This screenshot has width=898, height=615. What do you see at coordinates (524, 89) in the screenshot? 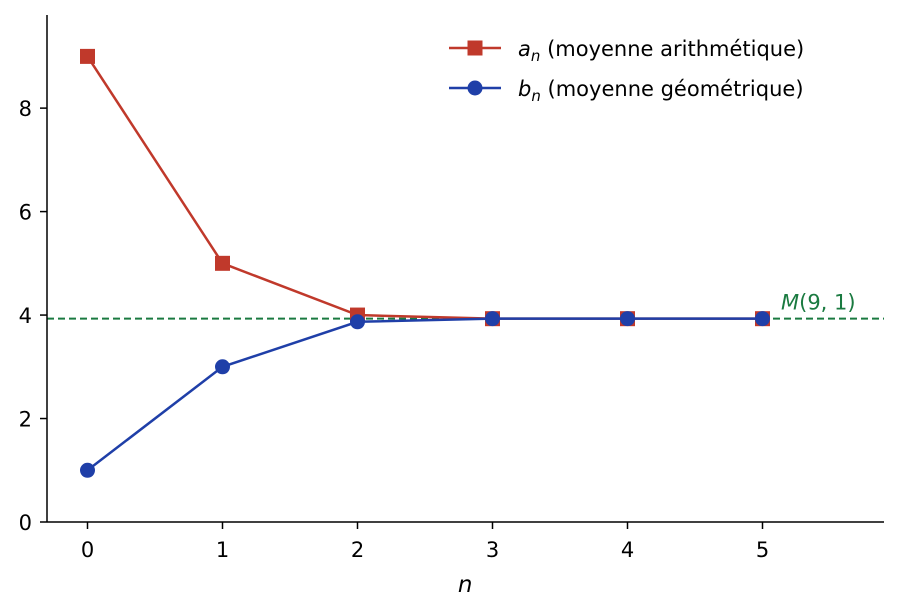
I see `legend-b-symbol: b` at bounding box center [524, 89].